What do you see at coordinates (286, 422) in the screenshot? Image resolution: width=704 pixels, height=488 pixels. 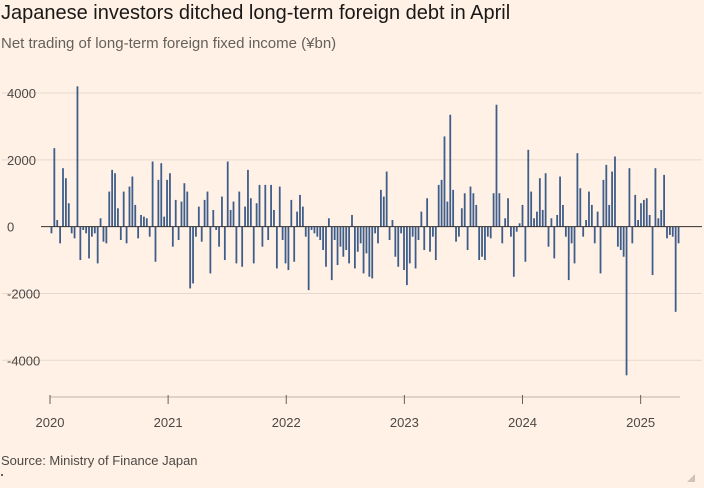 I see `x-tick-label: 2022` at bounding box center [286, 422].